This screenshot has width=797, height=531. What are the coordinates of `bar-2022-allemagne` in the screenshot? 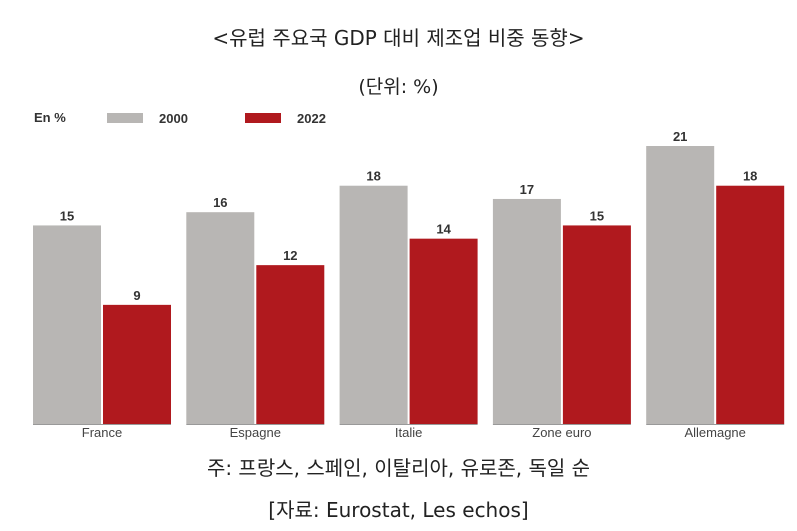 It's located at (750, 304).